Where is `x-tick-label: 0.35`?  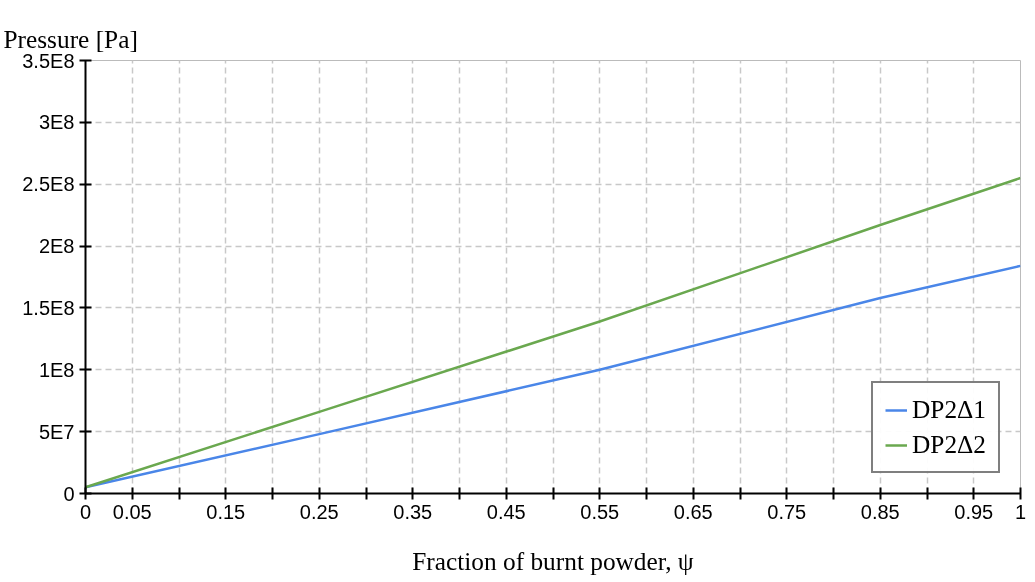
x-tick-label: 0.35 is located at coordinates (413, 511).